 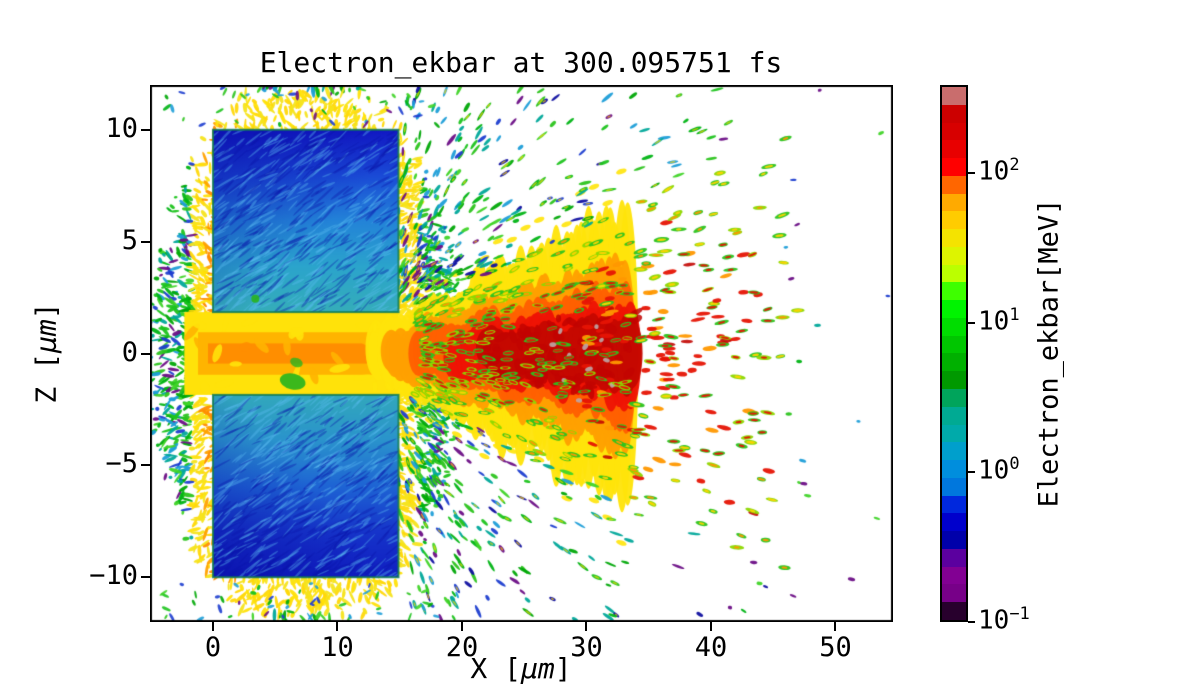 What do you see at coordinates (1049, 353) in the screenshot?
I see `colorbar-label: Electron_ekbar[MeV]` at bounding box center [1049, 353].